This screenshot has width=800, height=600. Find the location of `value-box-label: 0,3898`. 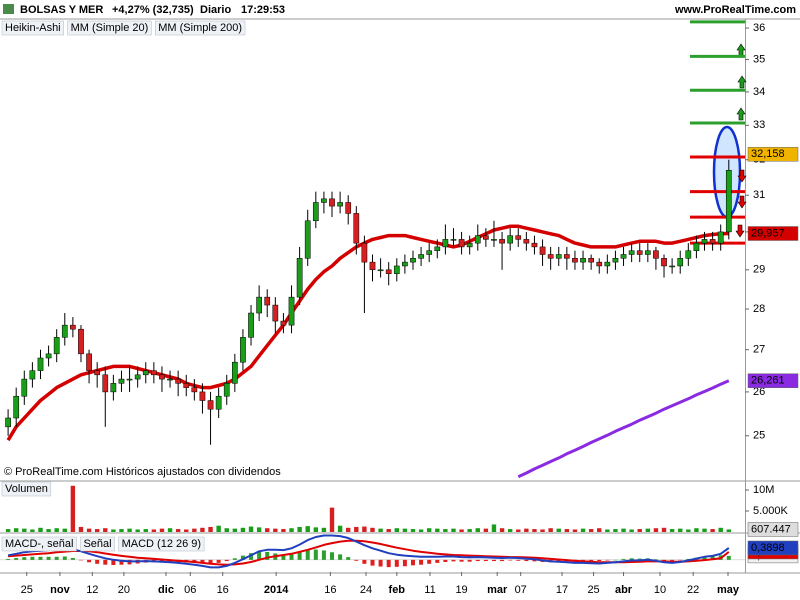

value-box-label: 0,3898 is located at coordinates (768, 548).